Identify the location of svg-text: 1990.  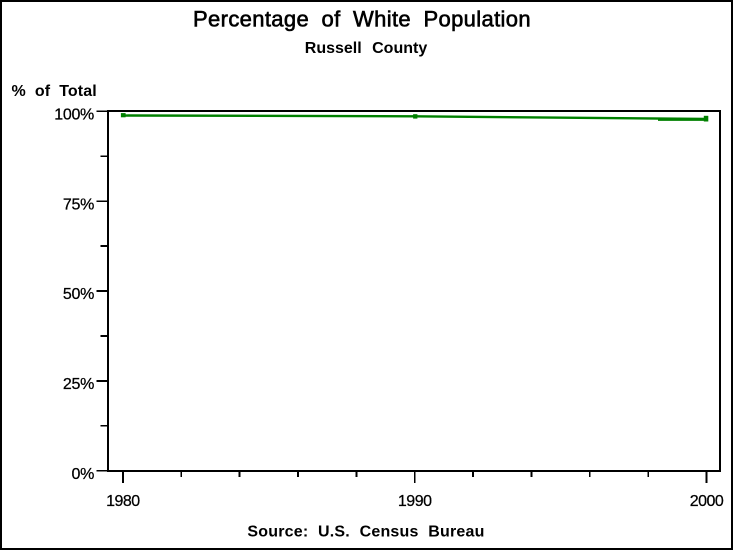
(415, 501).